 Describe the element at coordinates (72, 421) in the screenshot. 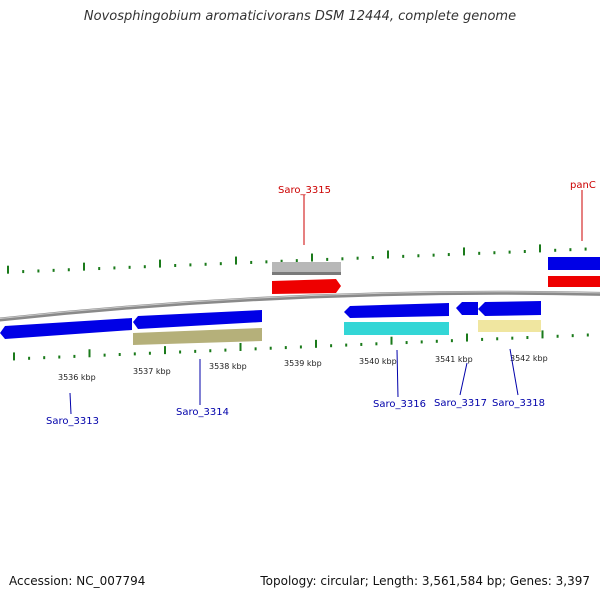

I see `gene-label-saro-3313: Saro_3313` at that location.